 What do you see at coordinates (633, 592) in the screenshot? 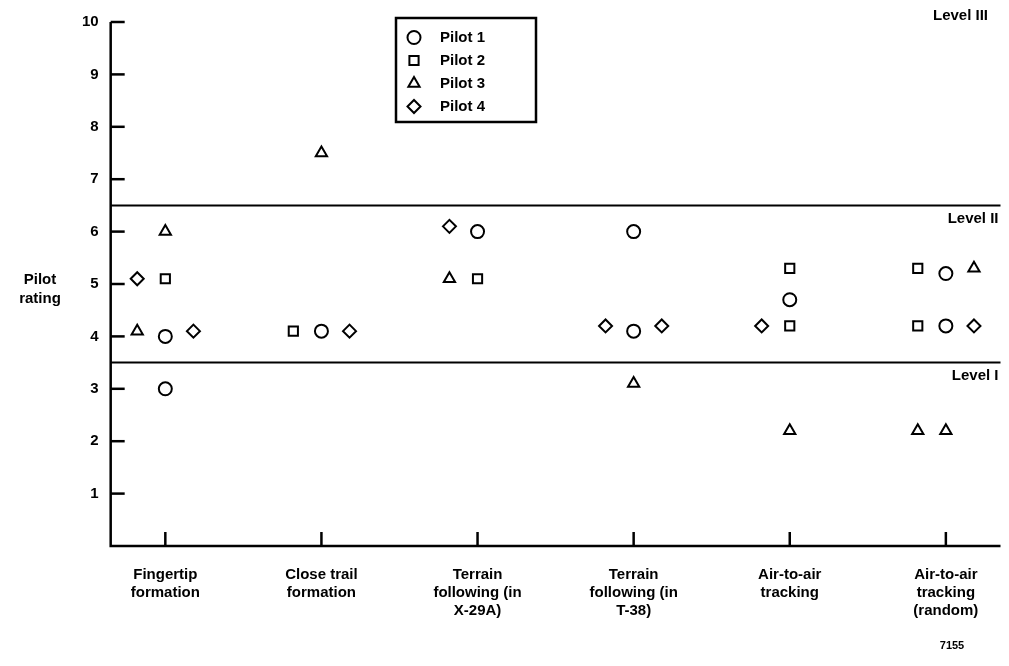
I see `x-tick-label: Terrain following (in T-38)` at bounding box center [633, 592].